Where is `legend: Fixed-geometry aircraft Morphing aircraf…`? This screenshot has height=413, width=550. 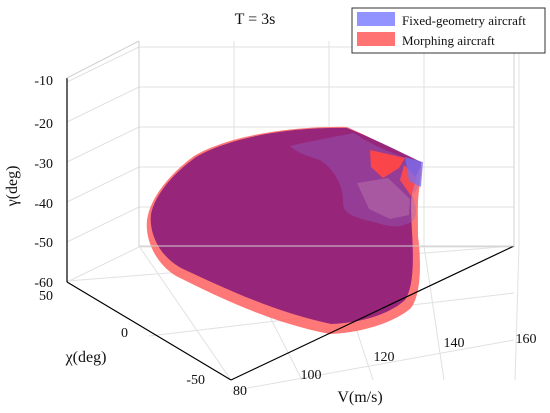
legend: Fixed-geometry aircraft Morphing aircraf… is located at coordinates (448, 30).